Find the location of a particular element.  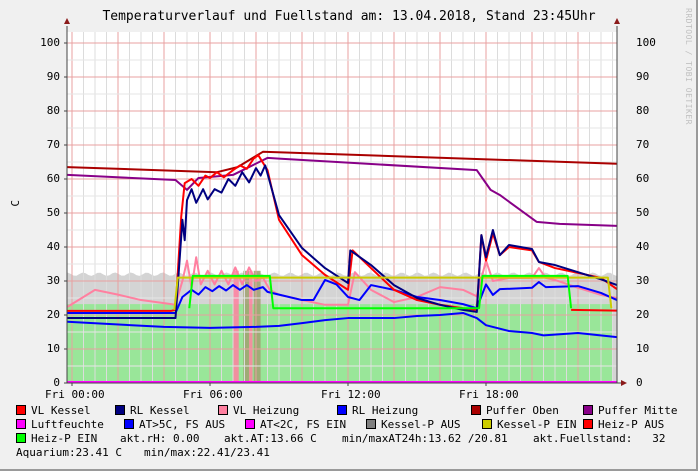

stat-at: akt.AT:13.66 C is located at coordinates (270, 438).